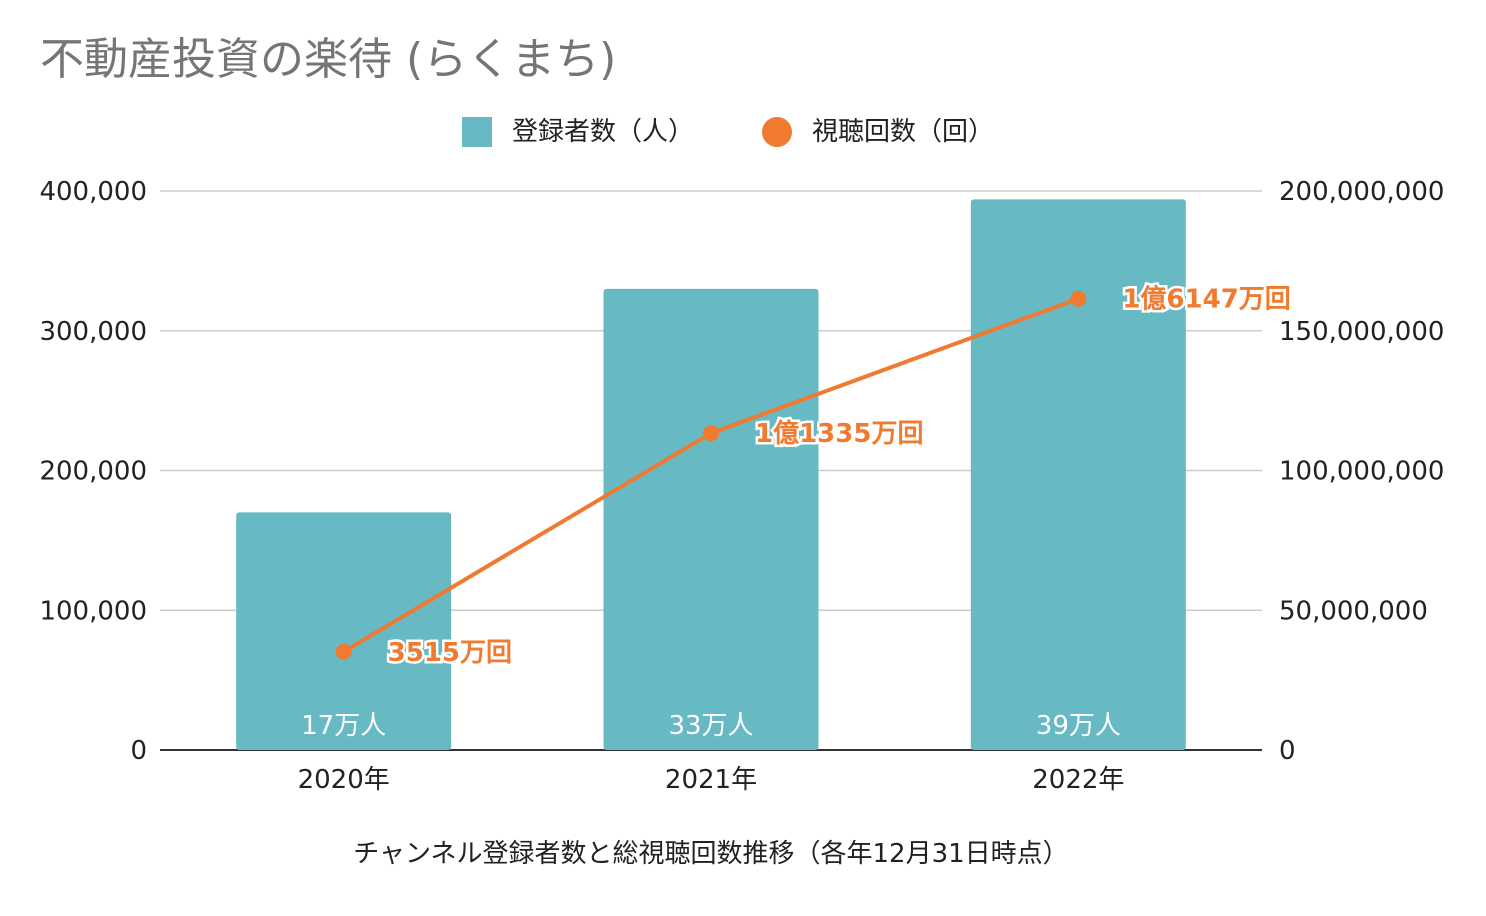 The width and height of the screenshot is (1486, 916). What do you see at coordinates (93, 332) in the screenshot?
I see `y-left-tick-label: 300,000` at bounding box center [93, 332].